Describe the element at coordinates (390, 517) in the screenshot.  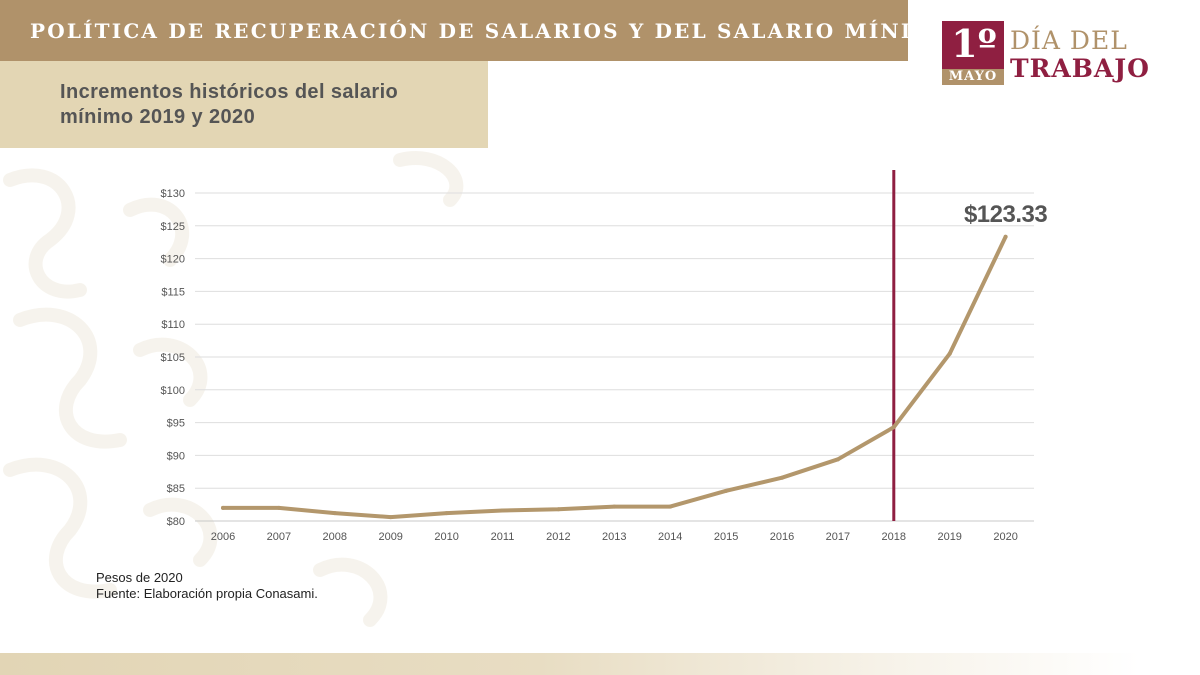
I see `data-point-2009` at that location.